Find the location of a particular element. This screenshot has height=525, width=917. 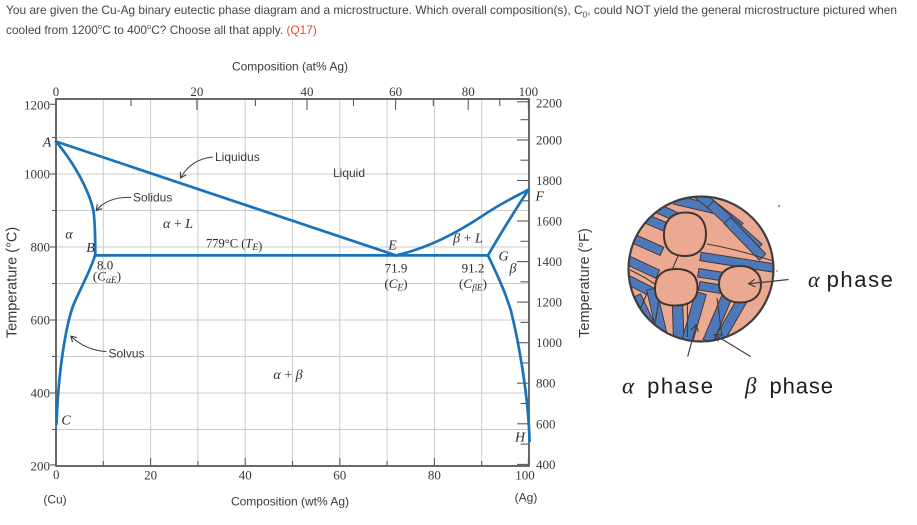

svg-text: 2000 is located at coordinates (549, 140).